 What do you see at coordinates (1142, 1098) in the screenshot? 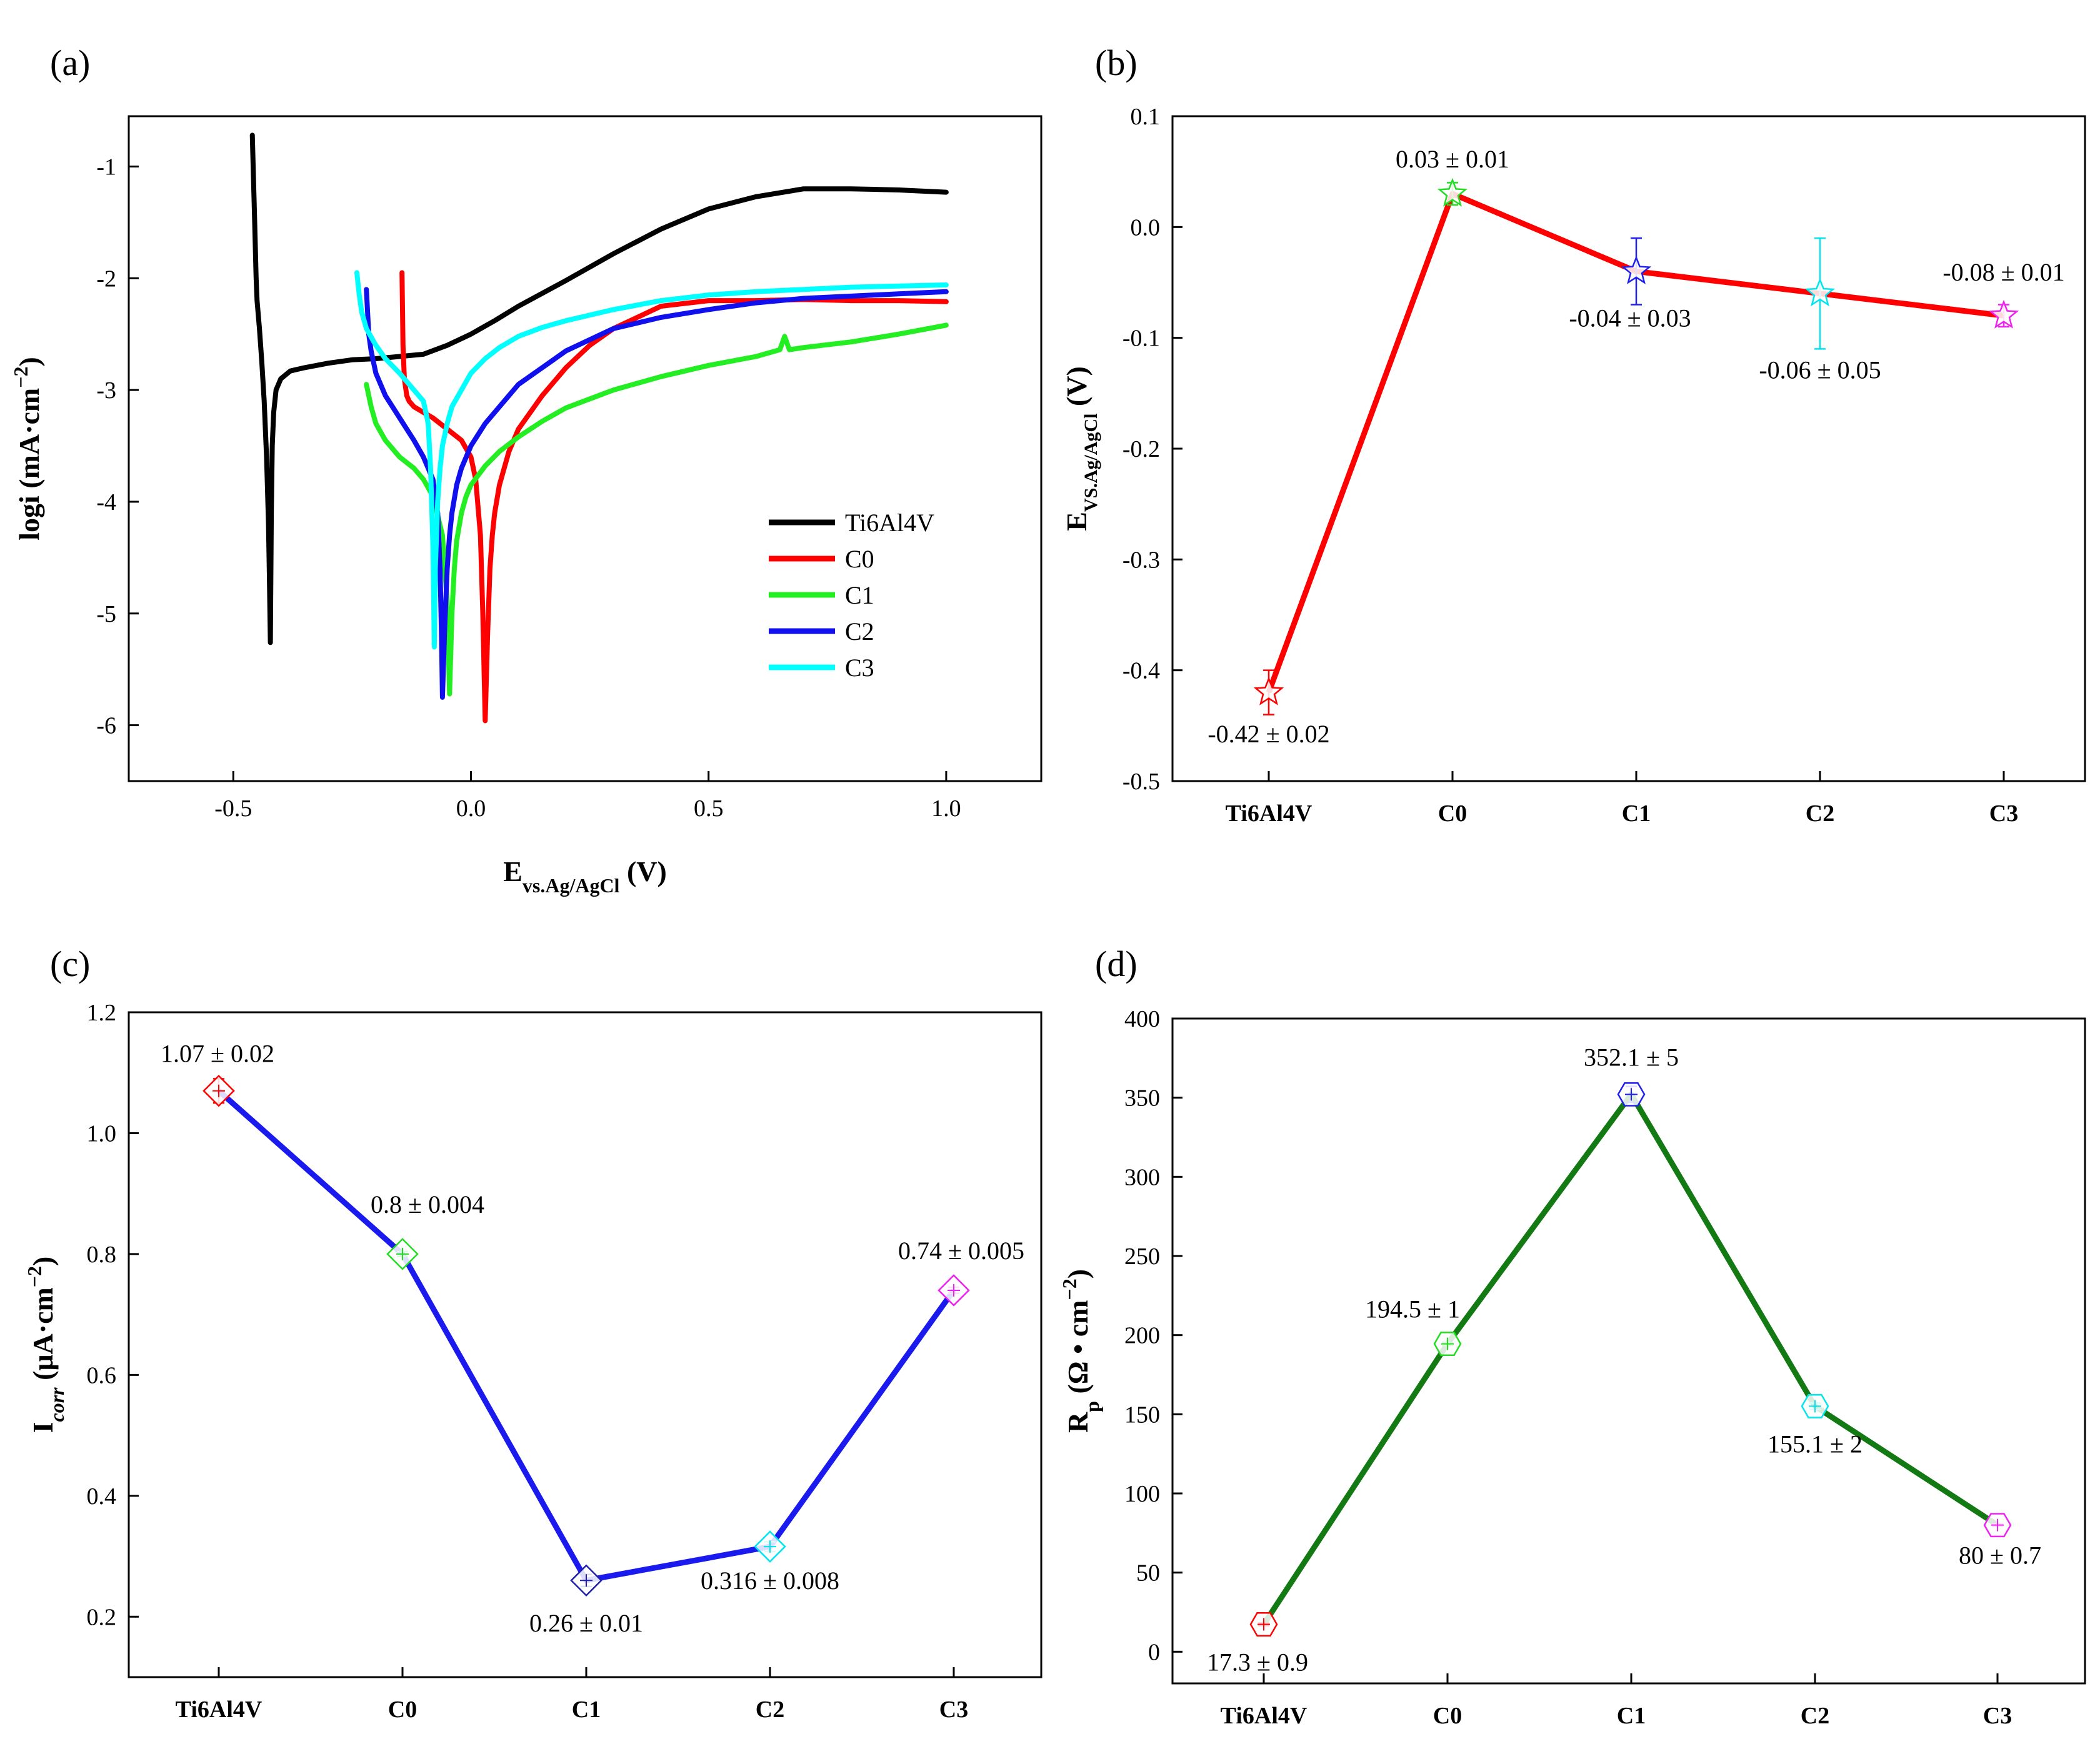
I see `y-tick-label-d: 350` at bounding box center [1142, 1098].